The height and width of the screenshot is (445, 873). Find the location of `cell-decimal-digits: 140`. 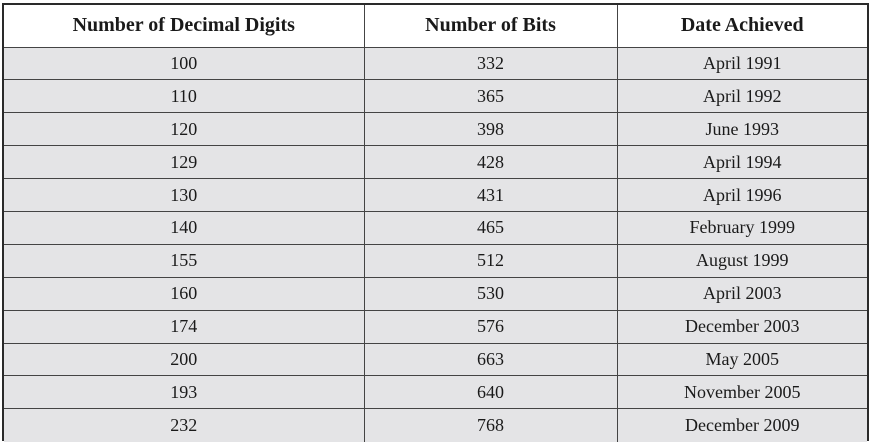

cell-decimal-digits: 140 is located at coordinates (184, 228).